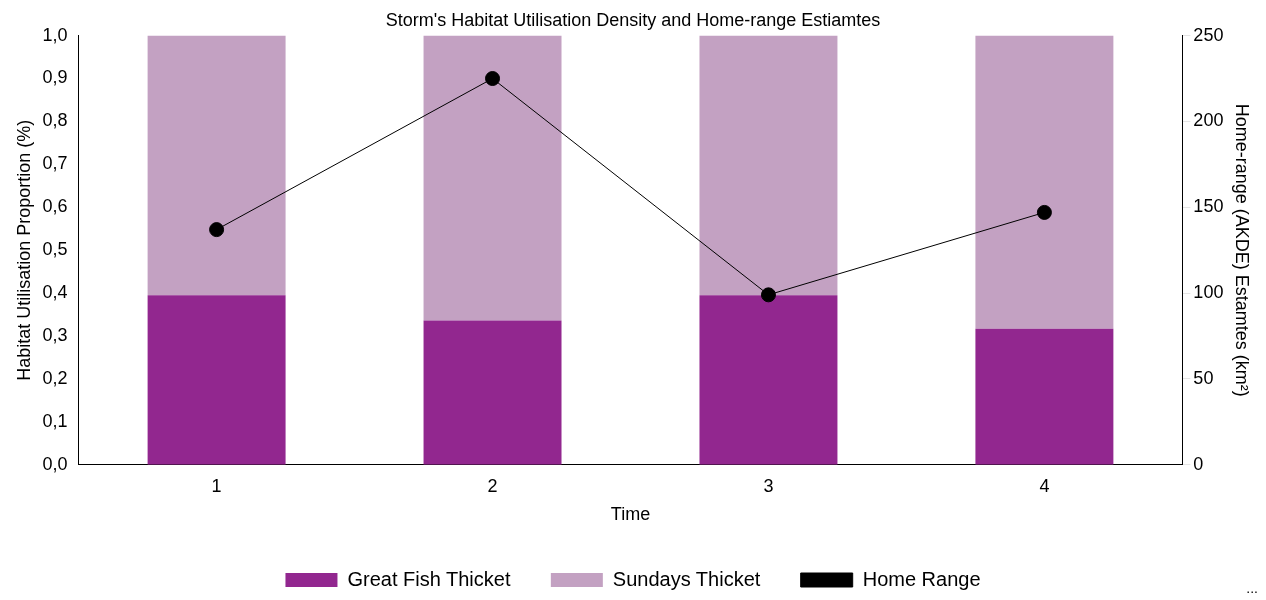  Describe the element at coordinates (1203, 377) in the screenshot. I see `y2-tick-label: 50` at that location.